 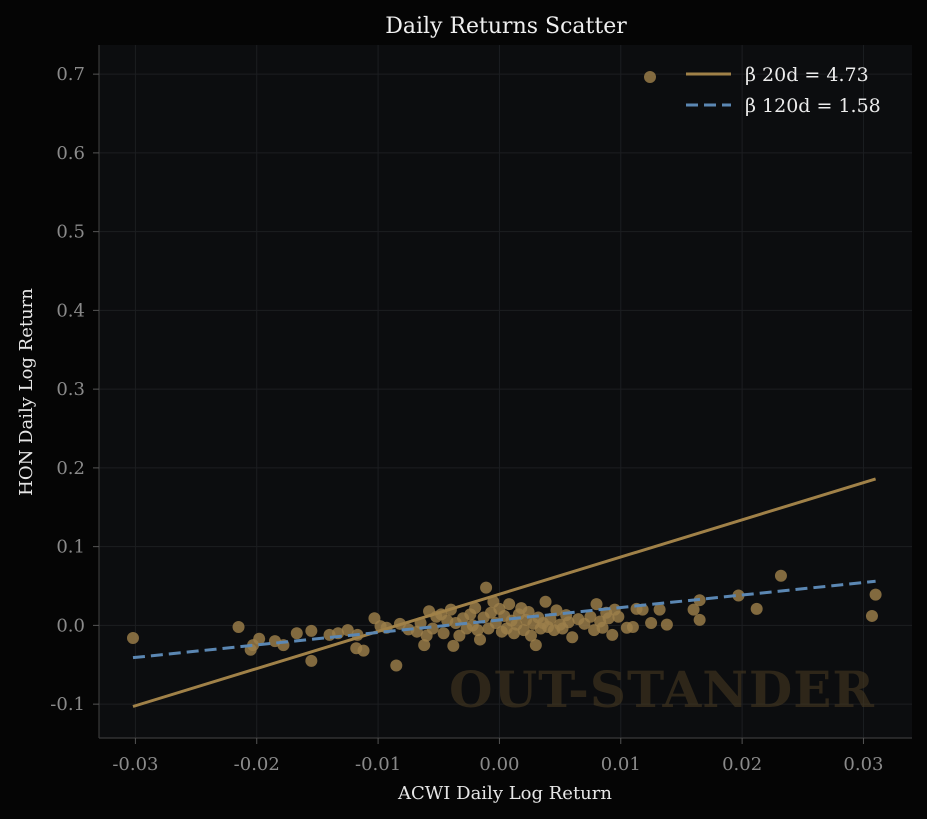 I want to click on x-tick-label: -0.01, so click(x=378, y=764).